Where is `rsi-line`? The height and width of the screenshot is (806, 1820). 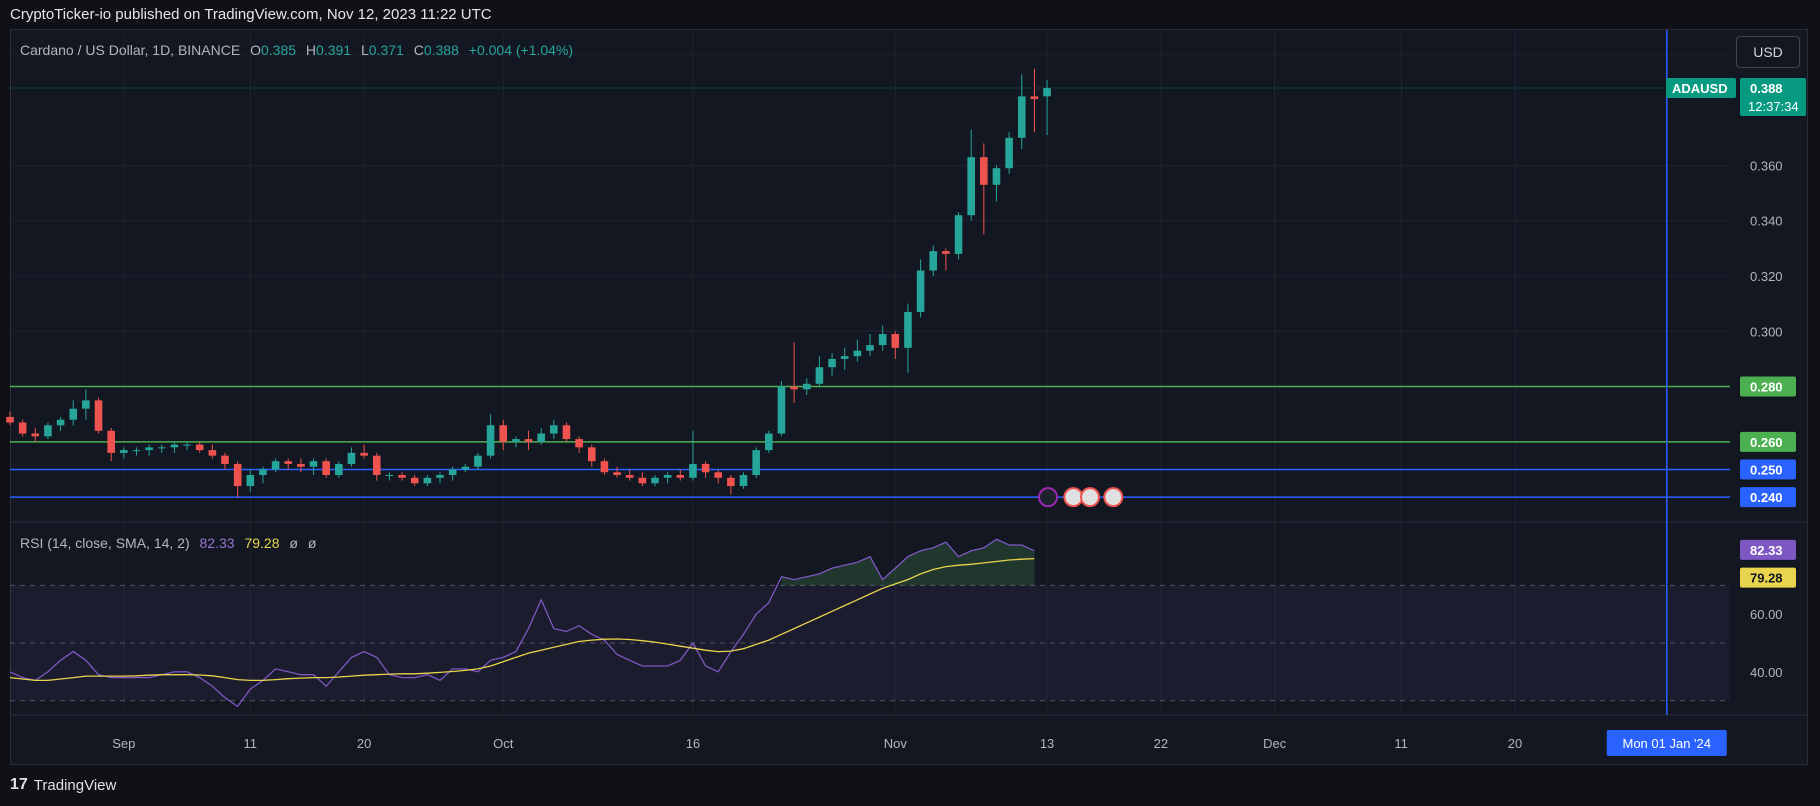
rsi-line is located at coordinates (522, 623).